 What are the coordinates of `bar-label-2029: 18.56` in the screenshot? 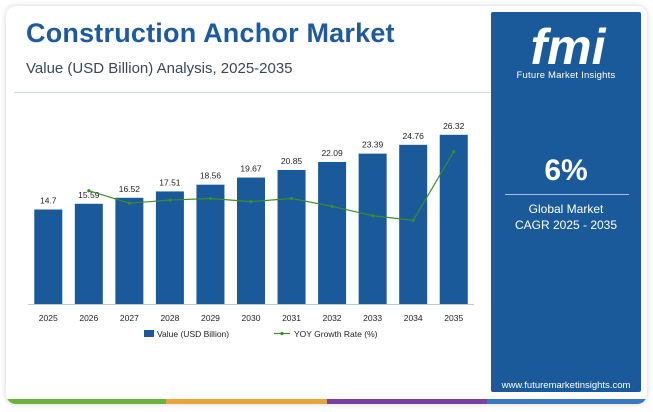 It's located at (211, 176).